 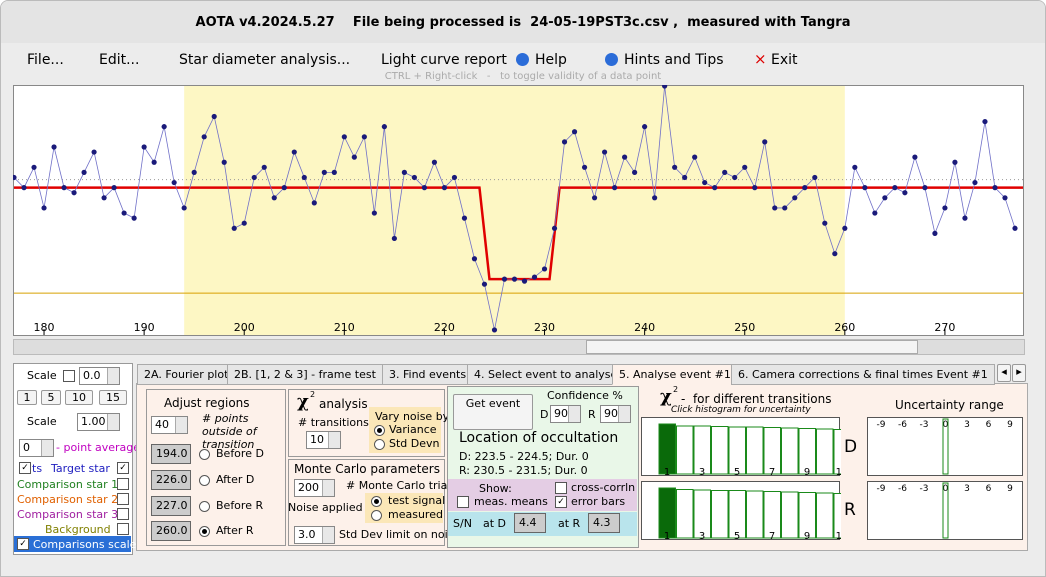 I want to click on test-radio, so click(x=376, y=501).